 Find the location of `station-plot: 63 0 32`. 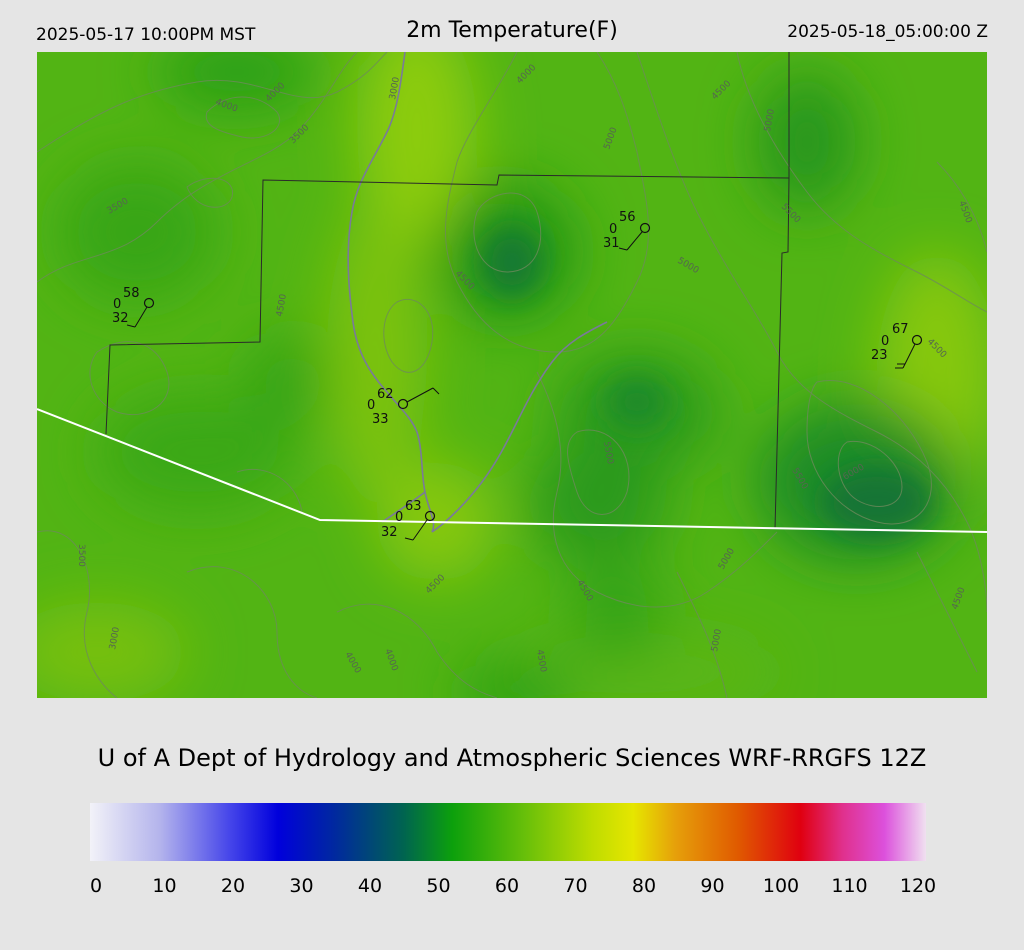

station-plot: 63 0 32 is located at coordinates (408, 520).